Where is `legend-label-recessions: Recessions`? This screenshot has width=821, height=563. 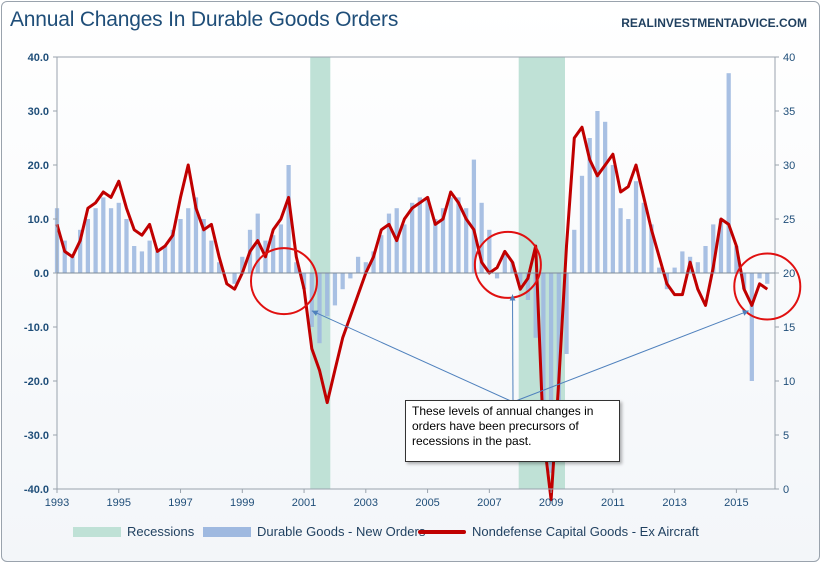 legend-label-recessions: Recessions is located at coordinates (161, 531).